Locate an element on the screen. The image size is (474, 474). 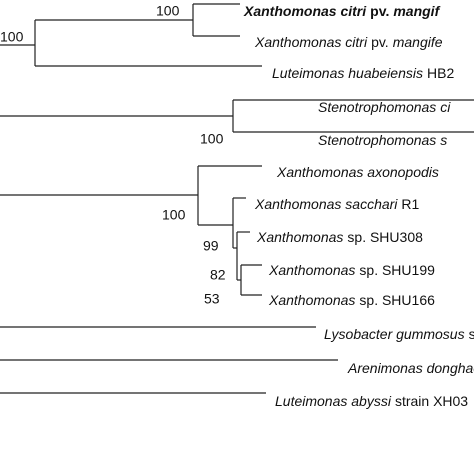
label-segment: mangif is located at coordinates (416, 11).